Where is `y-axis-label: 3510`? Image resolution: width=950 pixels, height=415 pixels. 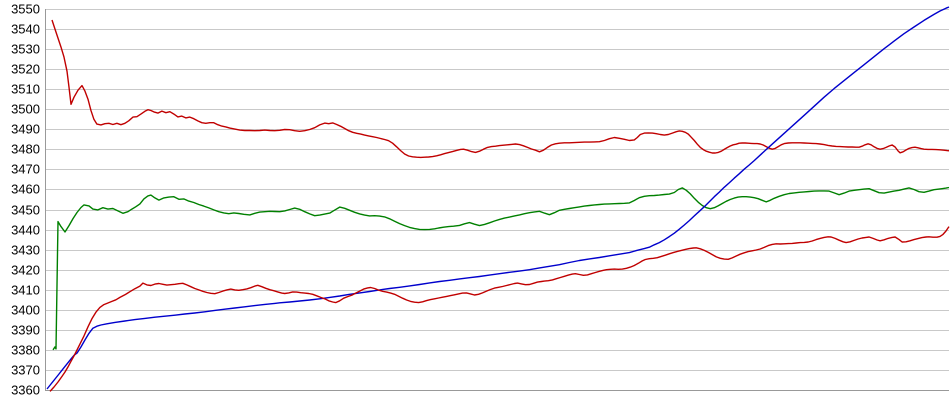
y-axis-label: 3510 is located at coordinates (25, 89).